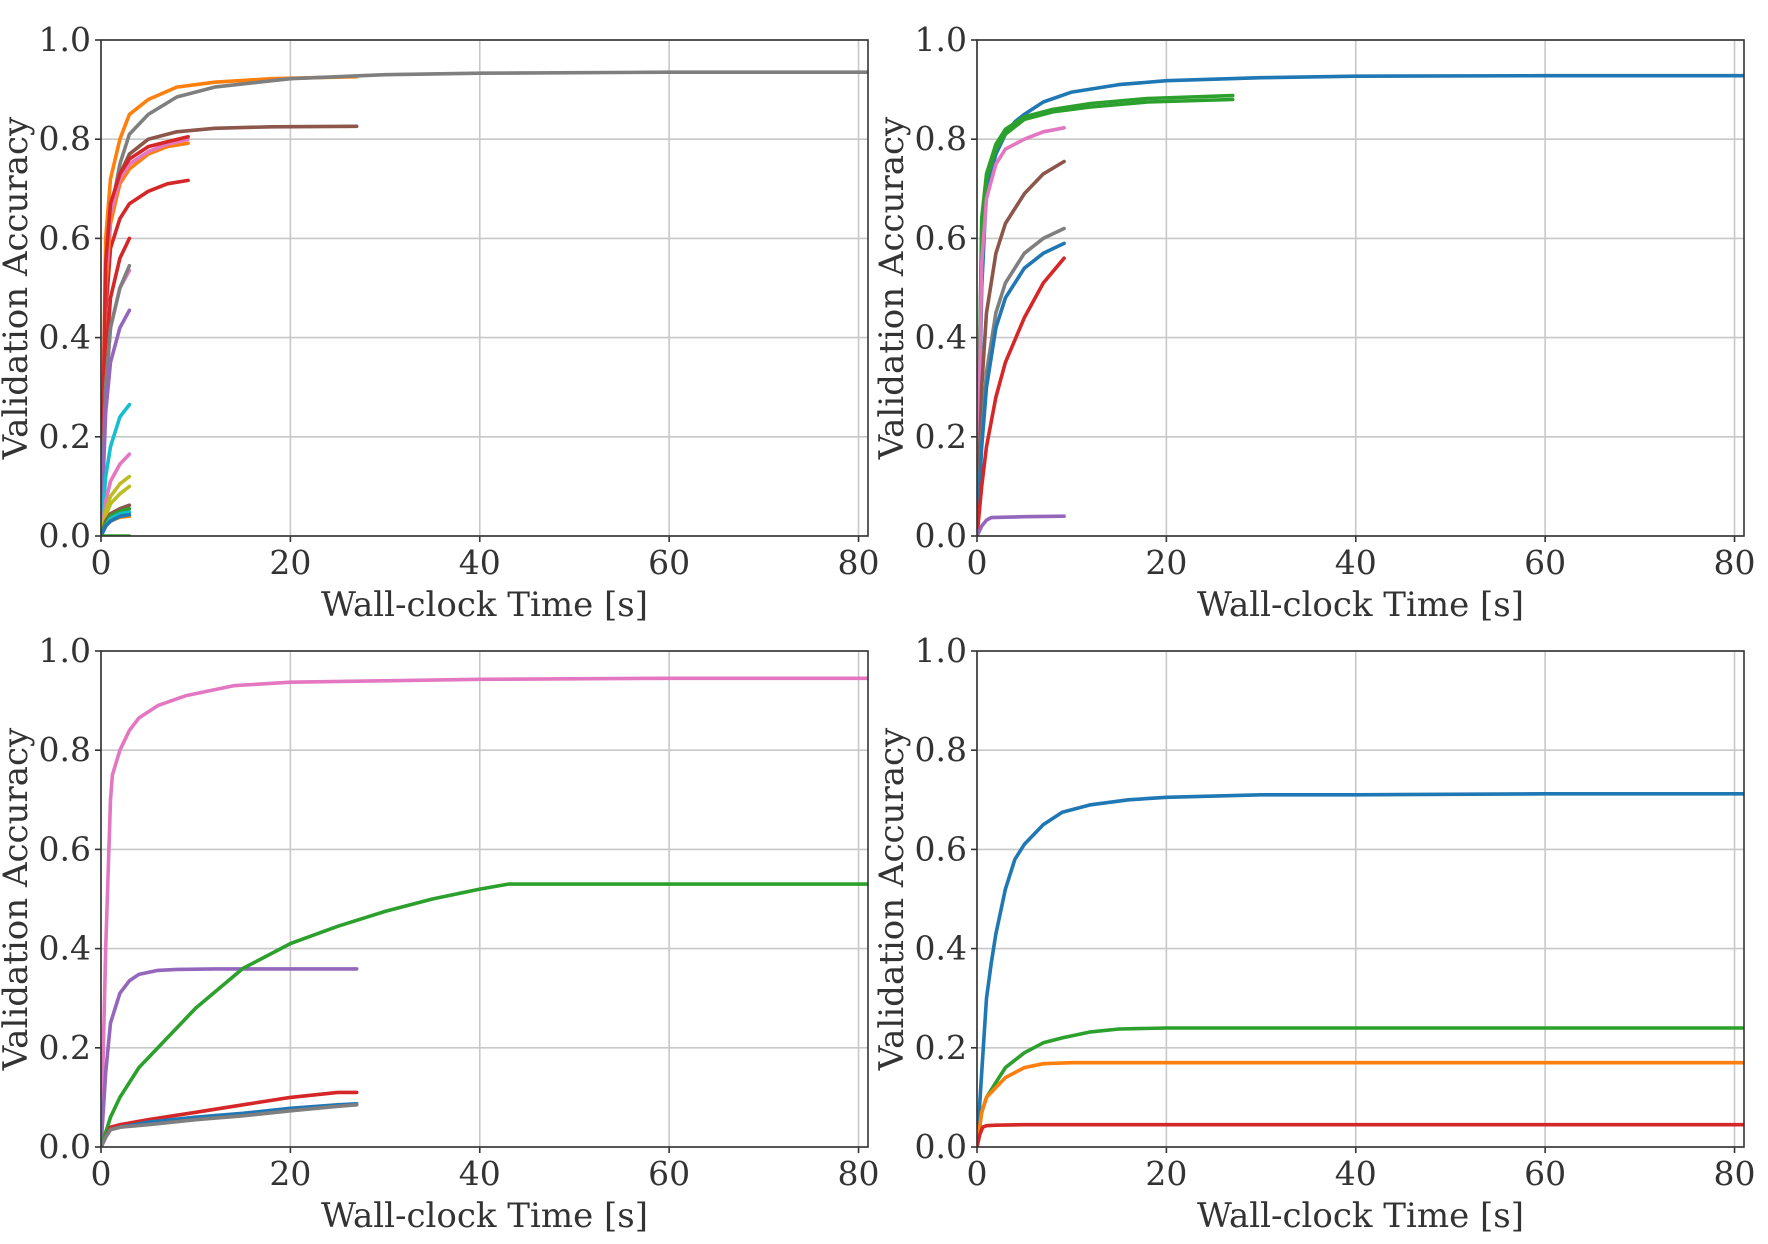  Describe the element at coordinates (230, 1125) in the screenshot. I see `series-line-gray` at that location.